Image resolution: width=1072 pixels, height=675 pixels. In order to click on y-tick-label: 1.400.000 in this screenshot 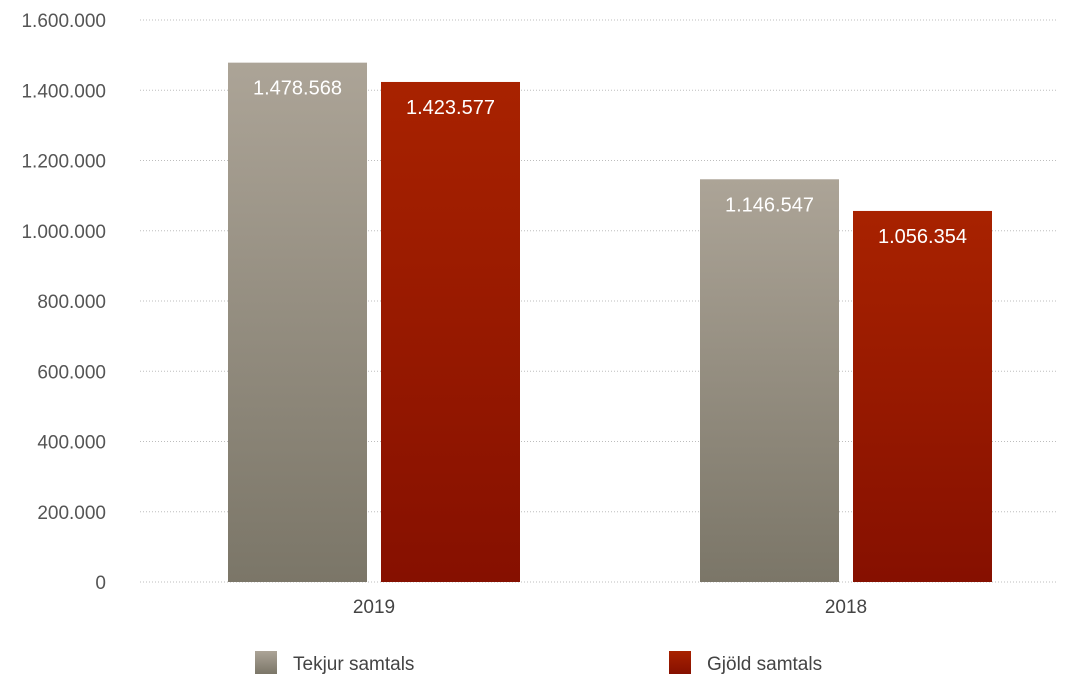, I will do `click(63, 91)`.